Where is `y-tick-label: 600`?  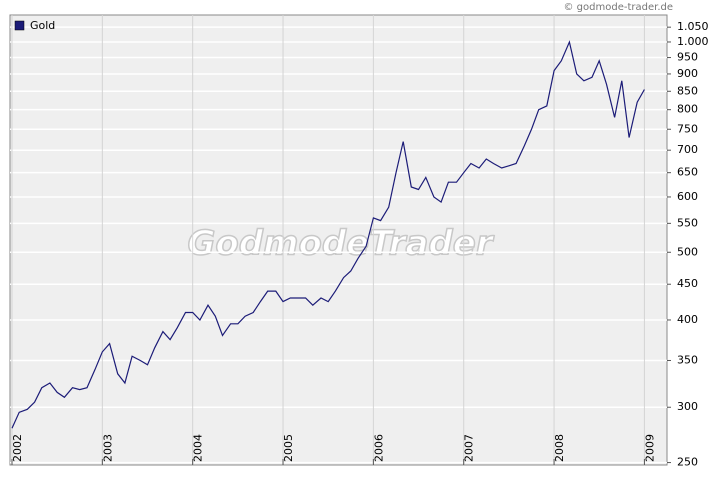
y-tick-label: 600 is located at coordinates (687, 196).